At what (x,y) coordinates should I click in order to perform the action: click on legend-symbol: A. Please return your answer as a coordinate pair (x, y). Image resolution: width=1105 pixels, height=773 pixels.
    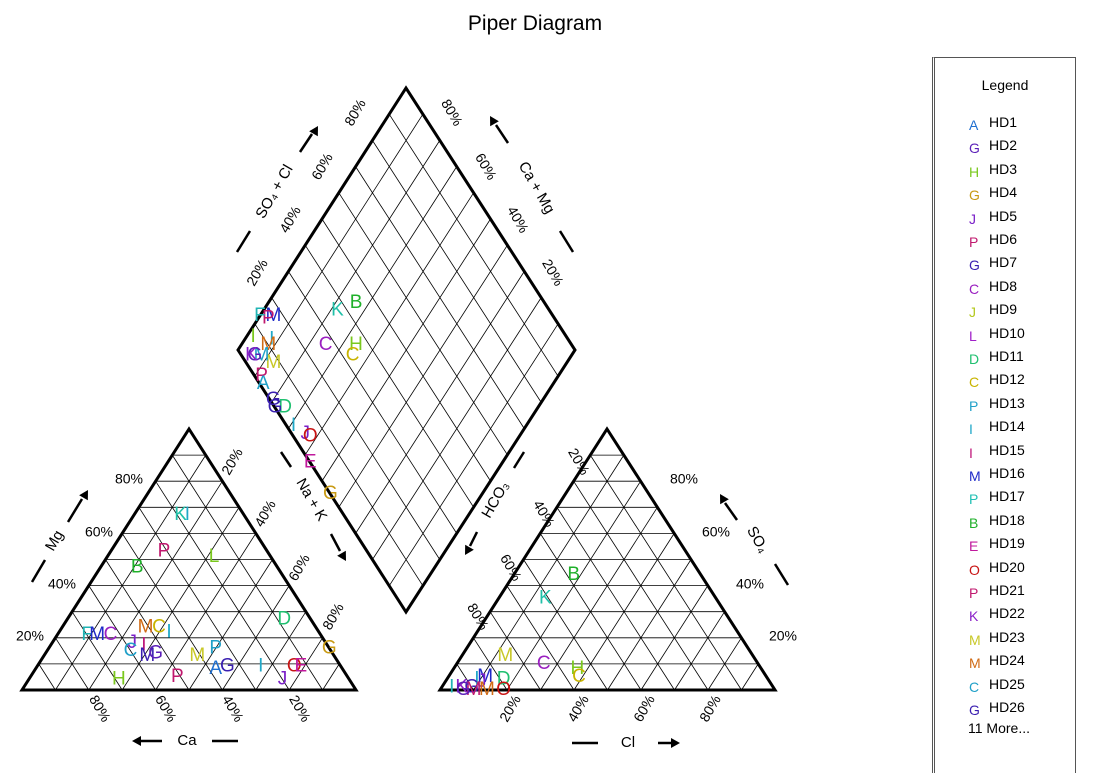
    Looking at the image, I should click on (974, 125).